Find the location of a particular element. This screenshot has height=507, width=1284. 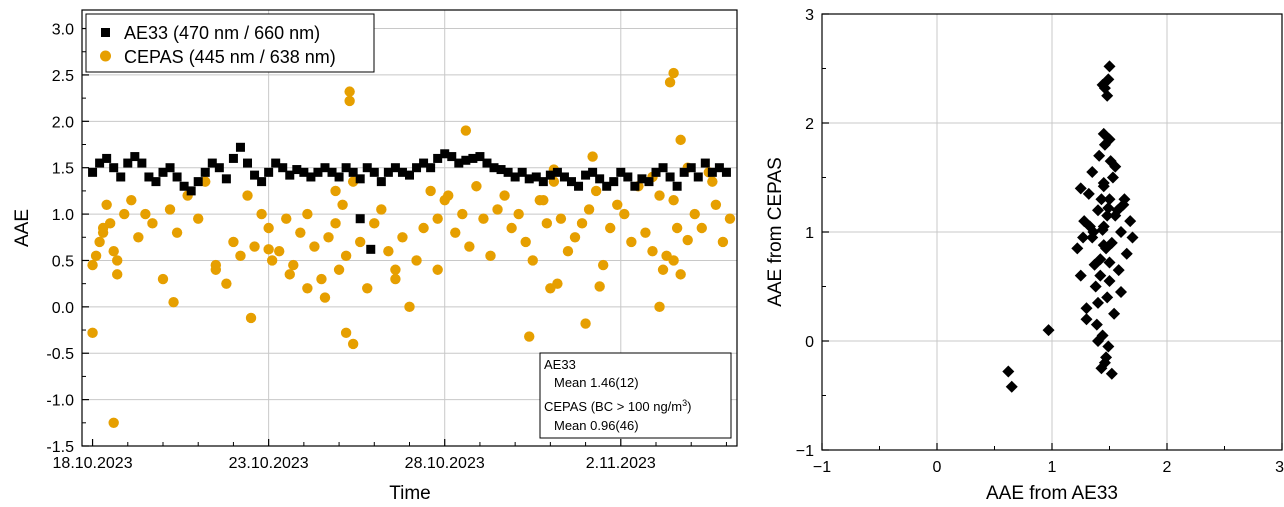

stats-ae33-label: AE33 is located at coordinates (560, 364).